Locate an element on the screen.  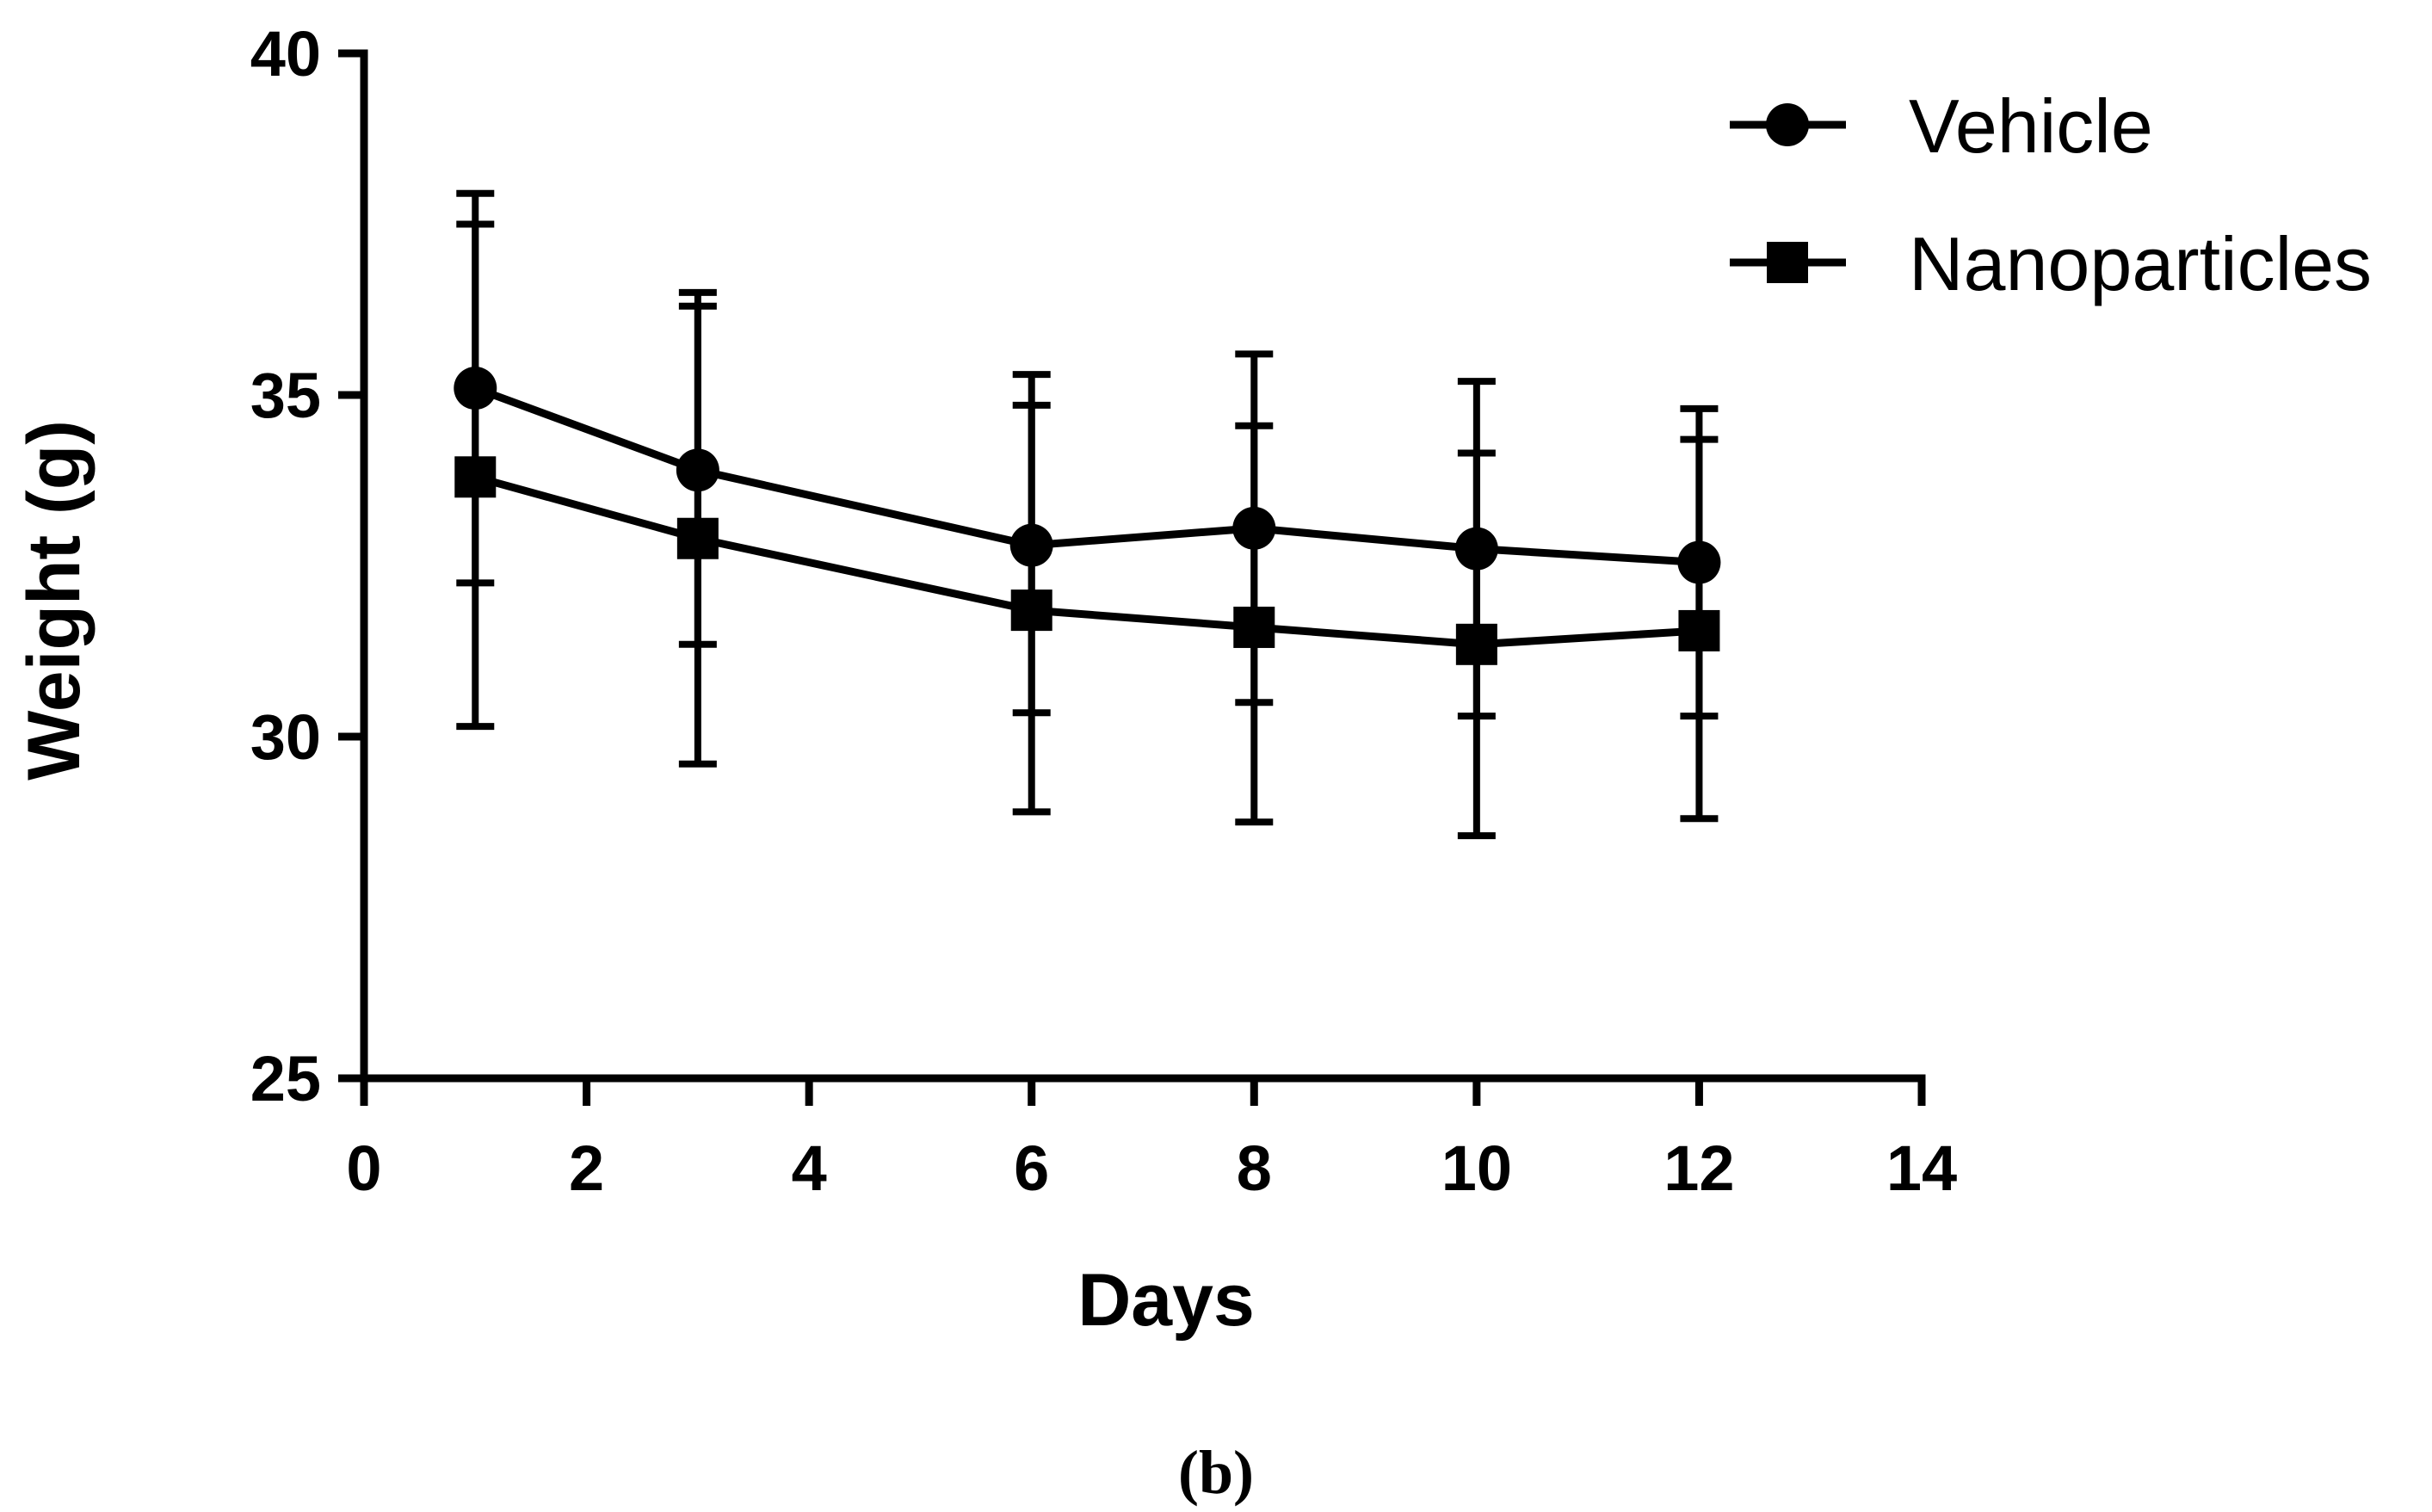
x-tick-label: 10 is located at coordinates (1476, 1168).